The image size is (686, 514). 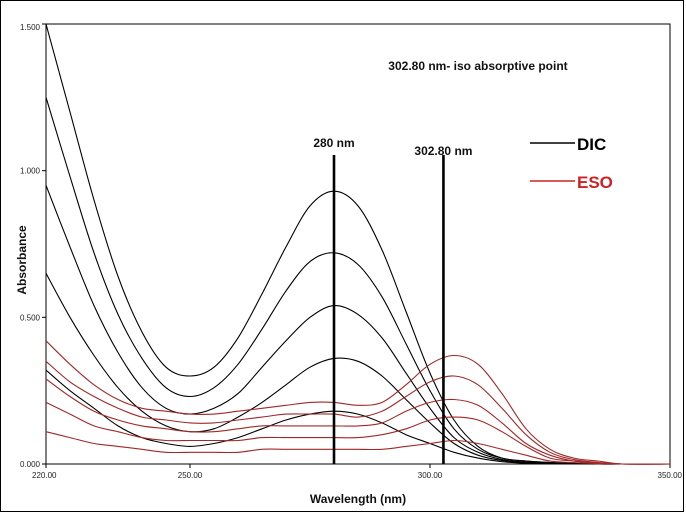 What do you see at coordinates (333, 143) in the screenshot?
I see `marker-label-1: 280 nm` at bounding box center [333, 143].